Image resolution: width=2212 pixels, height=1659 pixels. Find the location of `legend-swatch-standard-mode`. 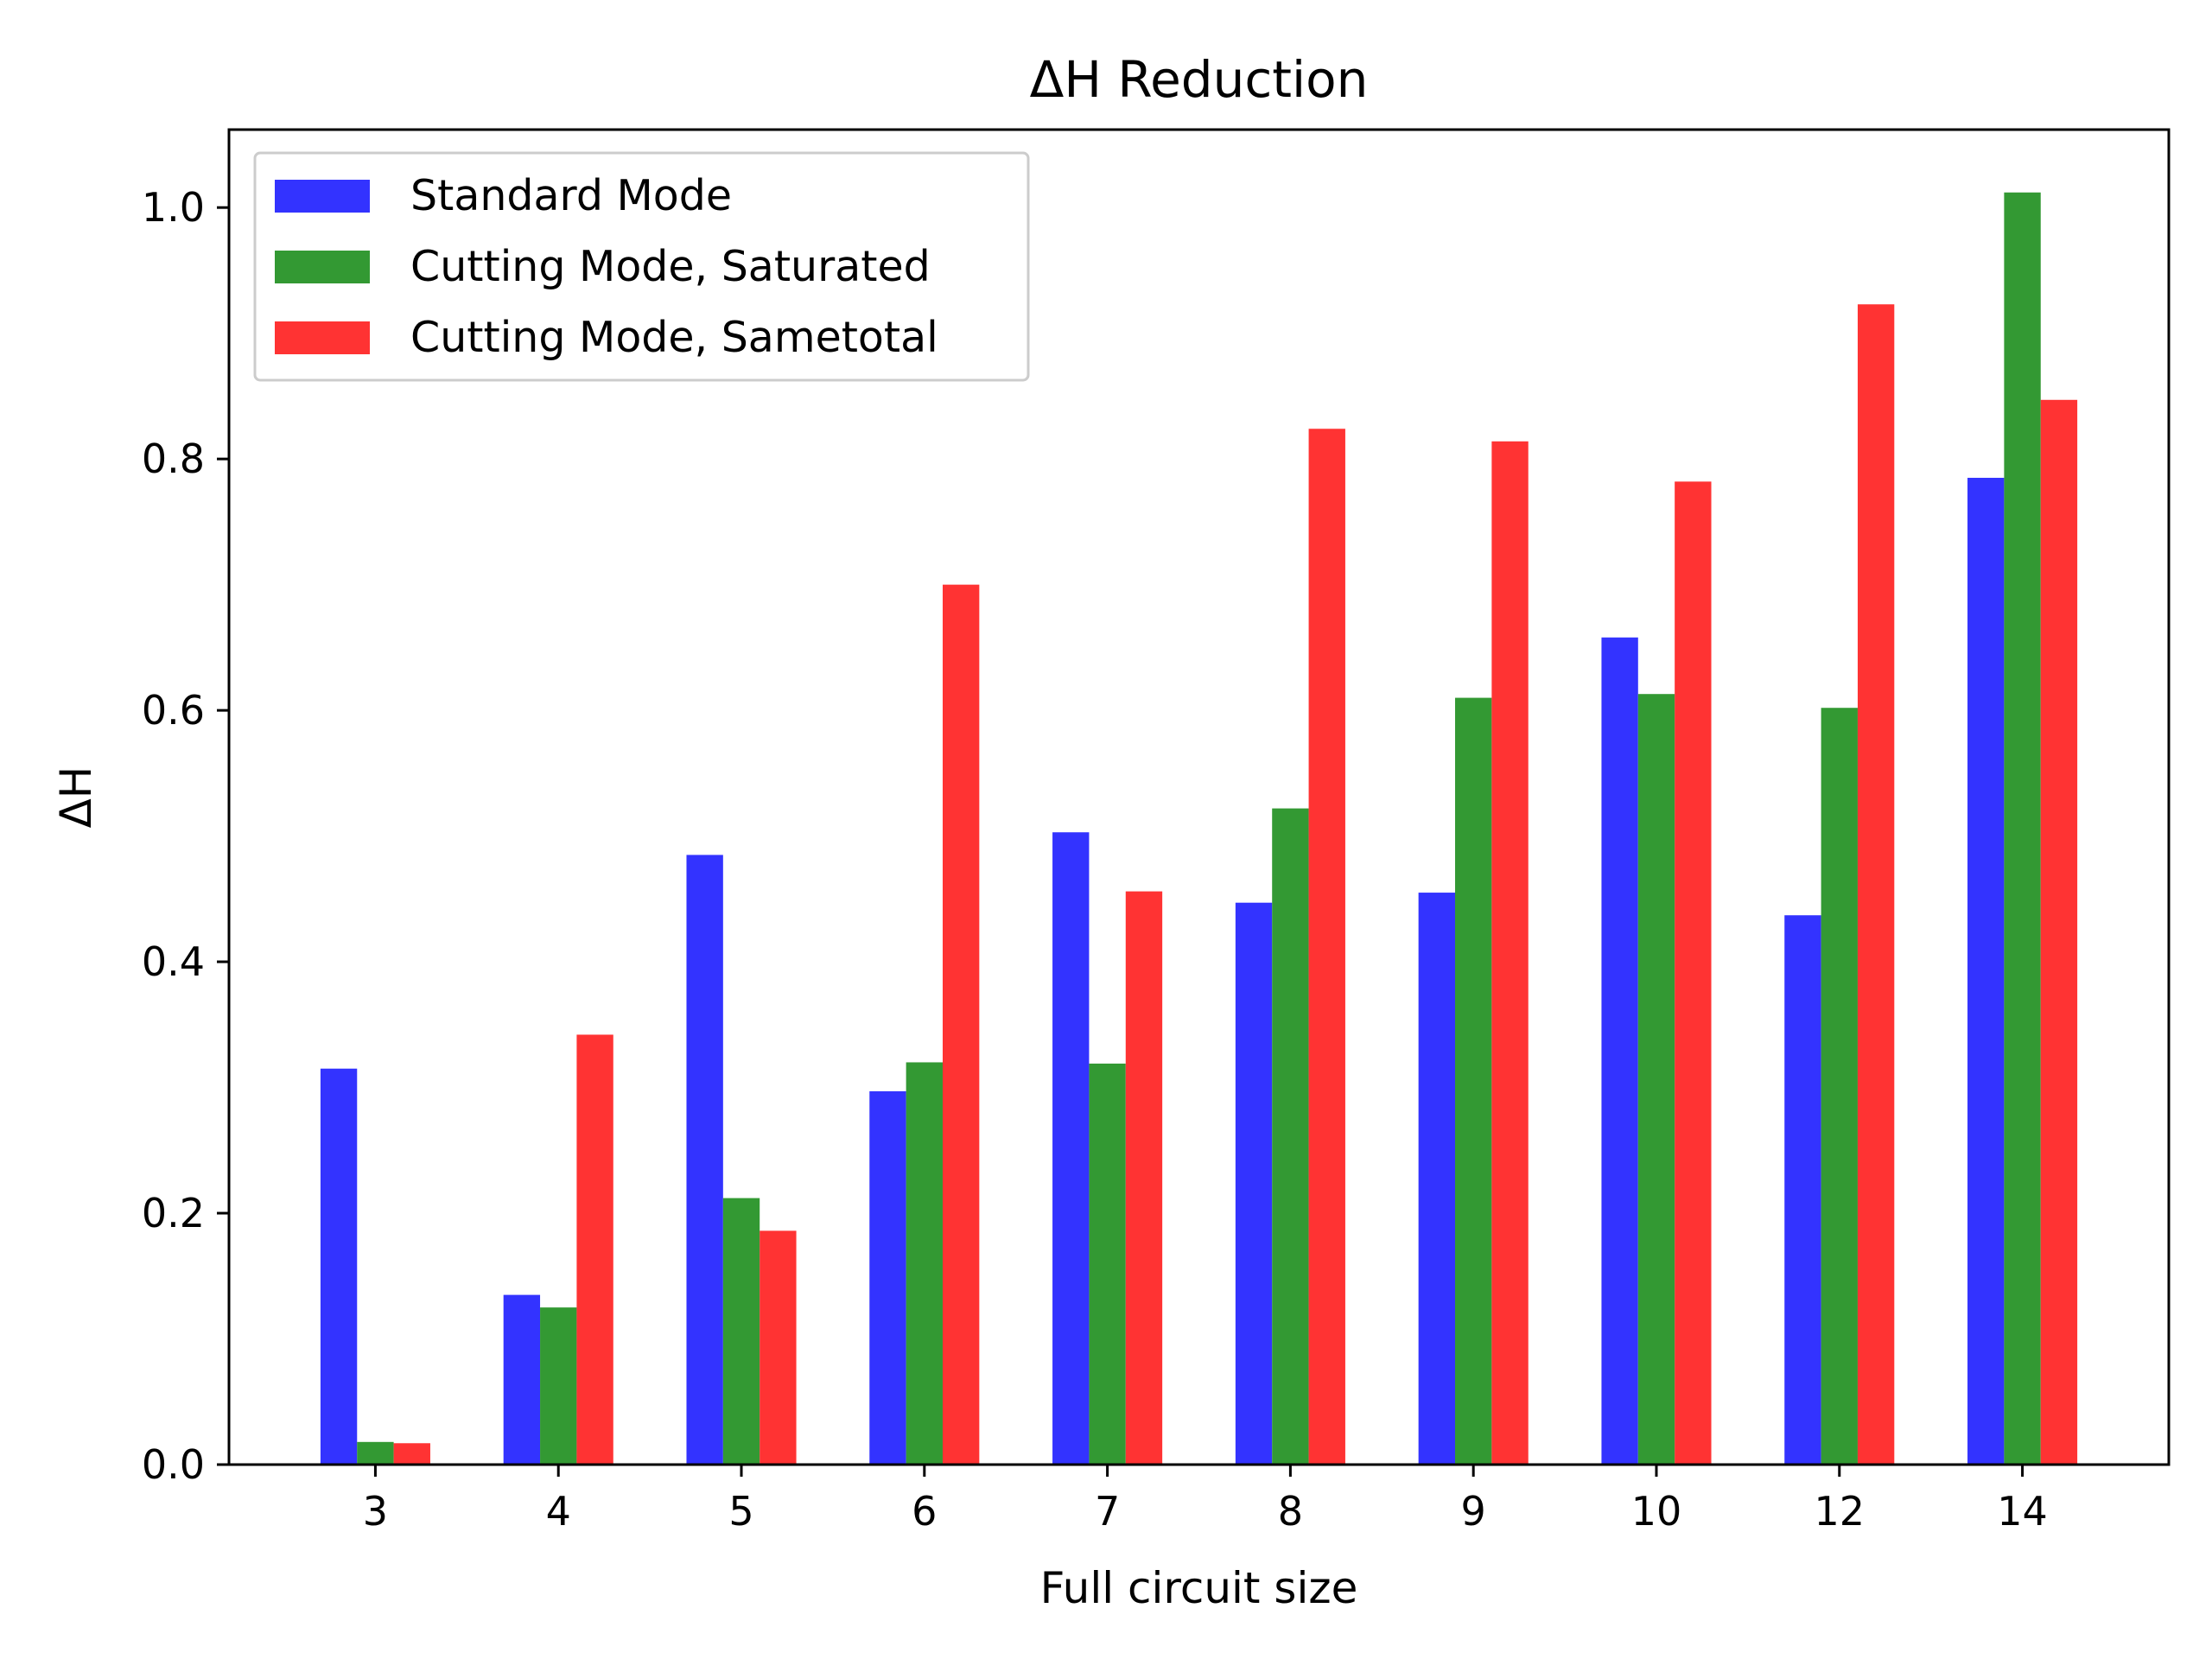

legend-swatch-standard-mode is located at coordinates (322, 196).